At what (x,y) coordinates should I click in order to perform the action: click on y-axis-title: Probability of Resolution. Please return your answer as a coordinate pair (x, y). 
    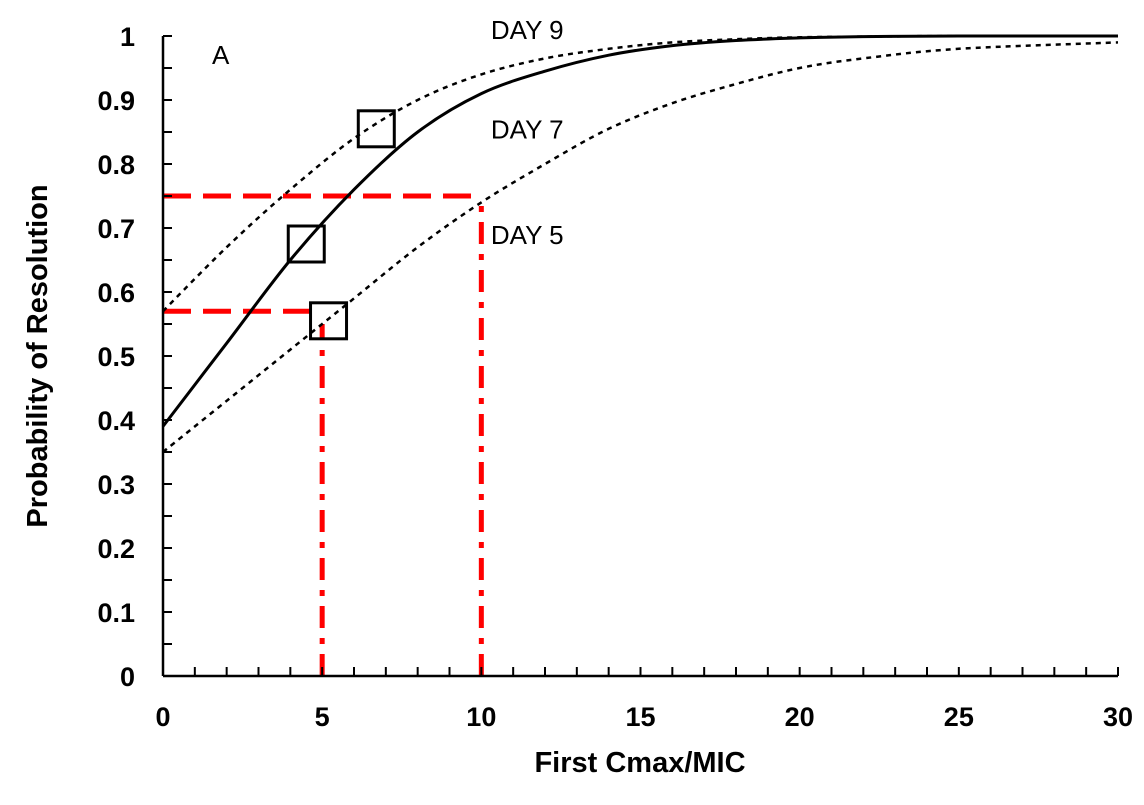
    Looking at the image, I should click on (38, 355).